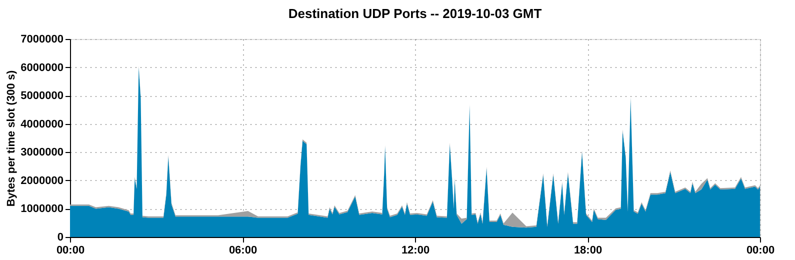 This screenshot has height=260, width=795. Describe the element at coordinates (42, 180) in the screenshot. I see `y-tick-label: 2000000` at that location.